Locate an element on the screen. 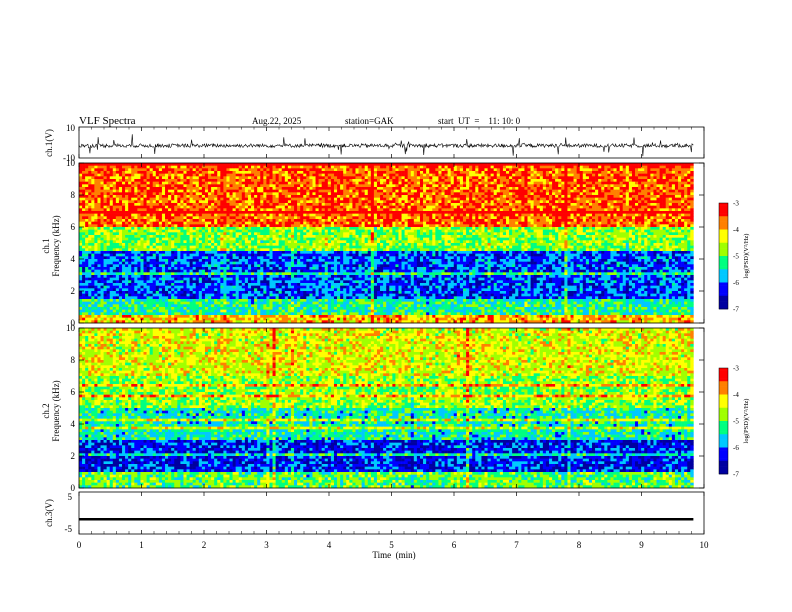 The width and height of the screenshot is (792, 612). station-label: station=GAK is located at coordinates (369, 121).